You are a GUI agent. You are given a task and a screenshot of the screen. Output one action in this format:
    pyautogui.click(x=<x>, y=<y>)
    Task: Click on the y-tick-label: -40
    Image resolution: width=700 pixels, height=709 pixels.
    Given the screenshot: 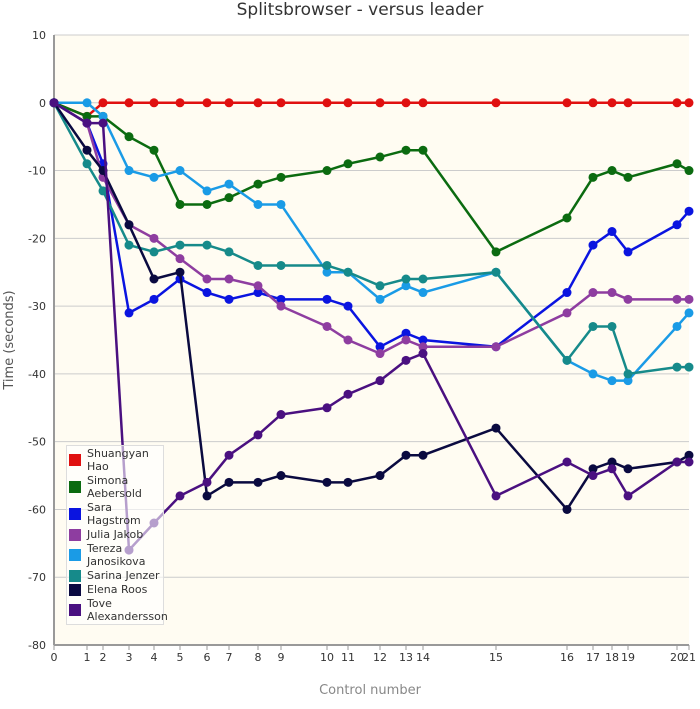 What is the action you would take?
    pyautogui.click(x=37, y=374)
    